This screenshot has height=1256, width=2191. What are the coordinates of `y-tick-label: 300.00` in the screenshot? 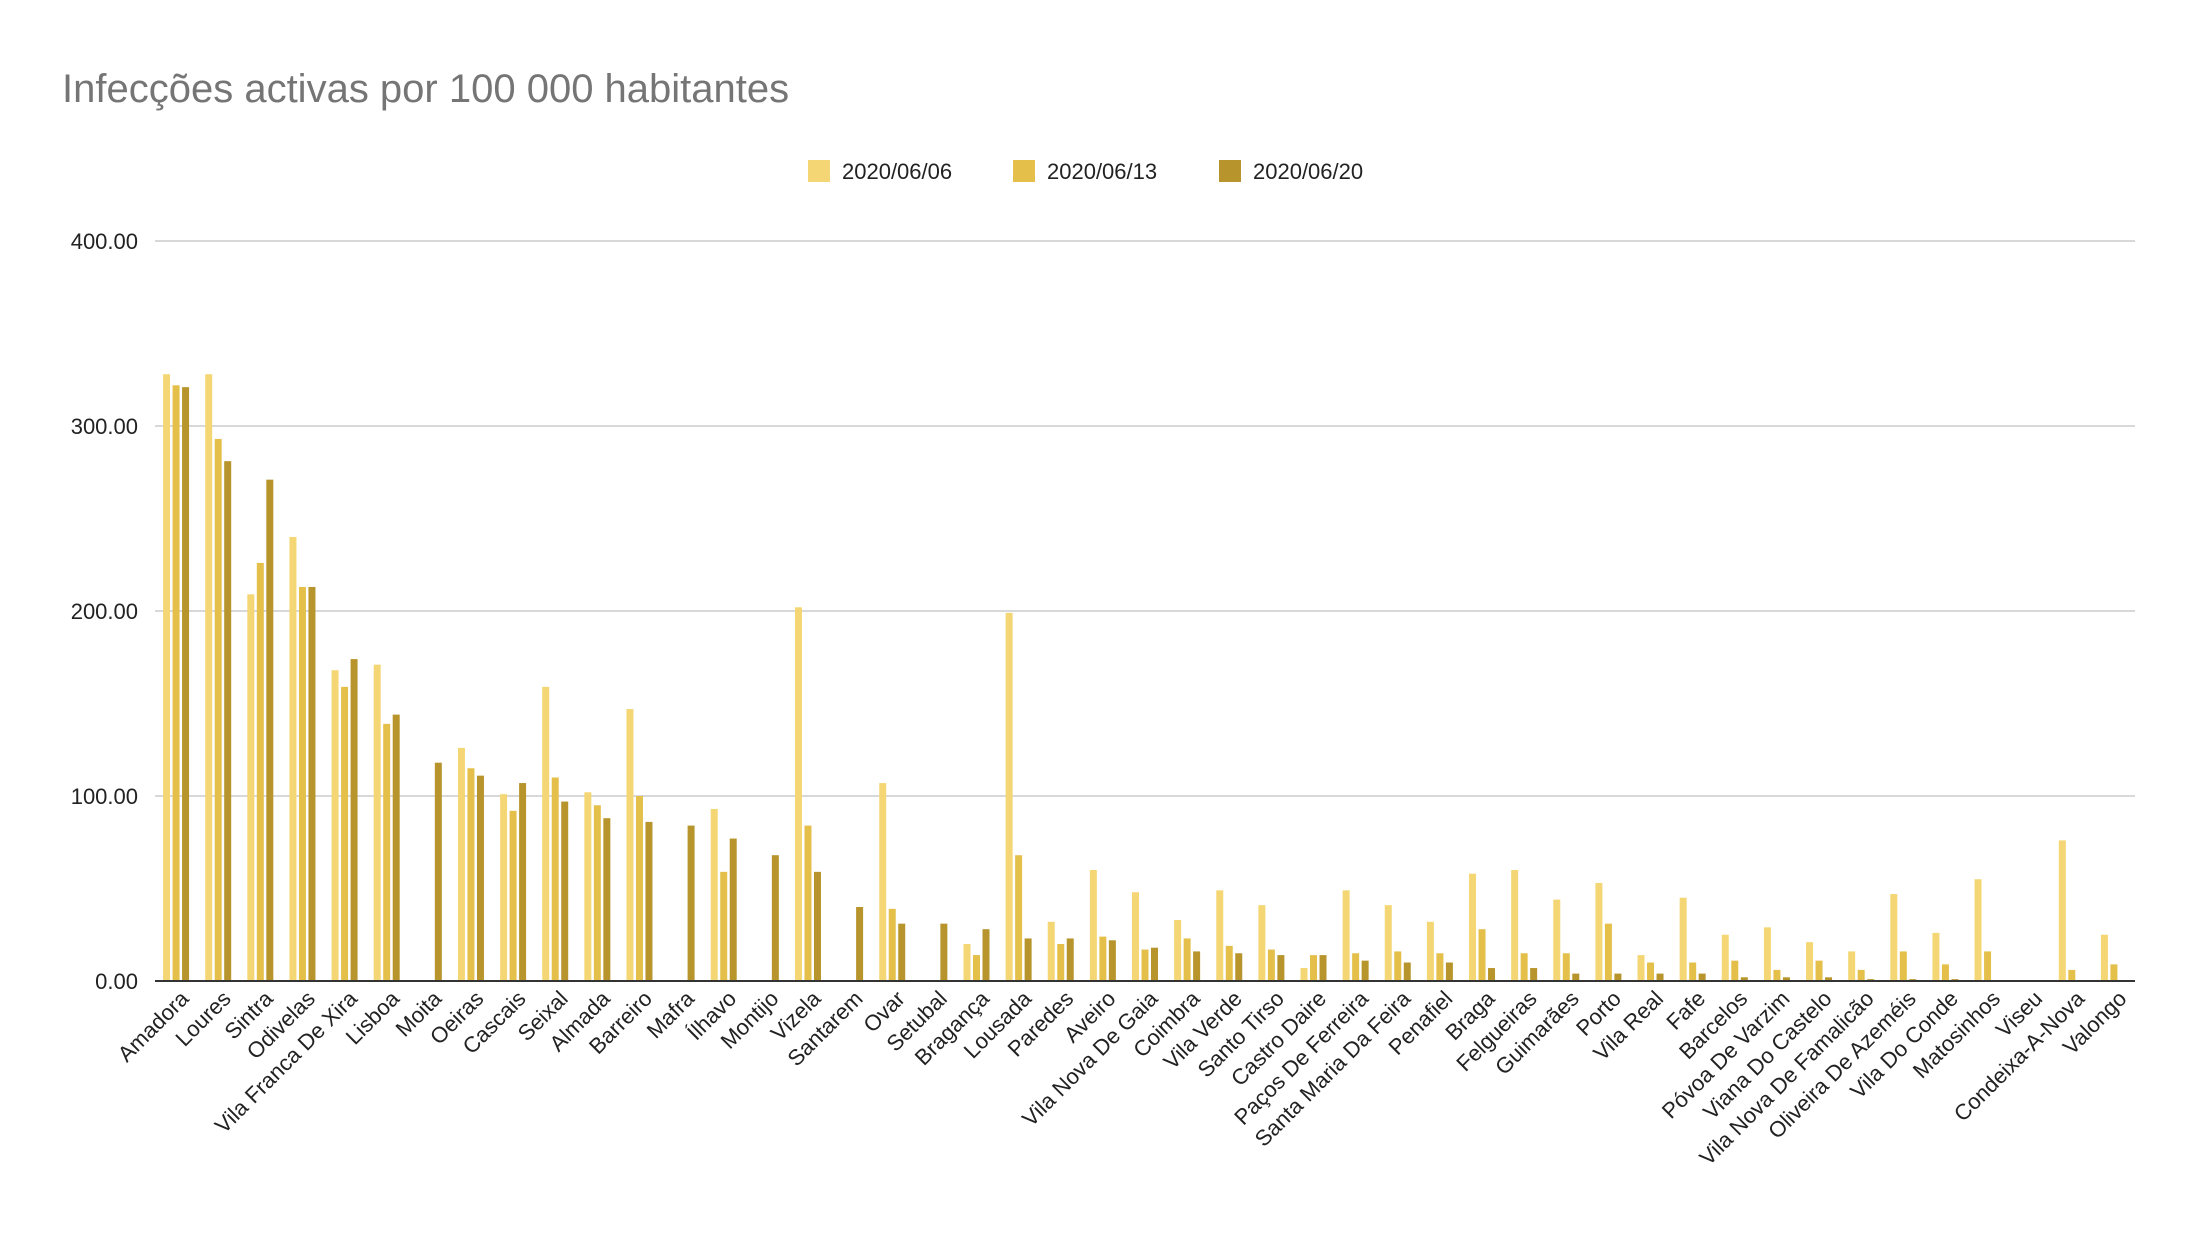 It's located at (104, 426).